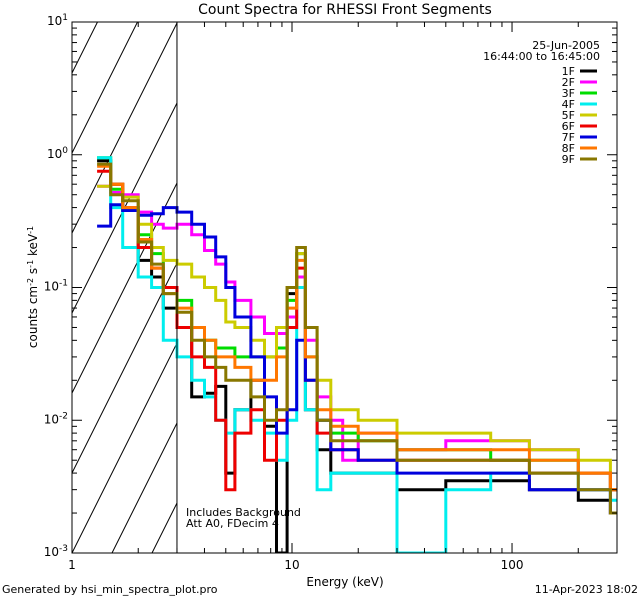 The width and height of the screenshot is (640, 600). I want to click on y-tick-label: 10⁻³, so click(56, 551).